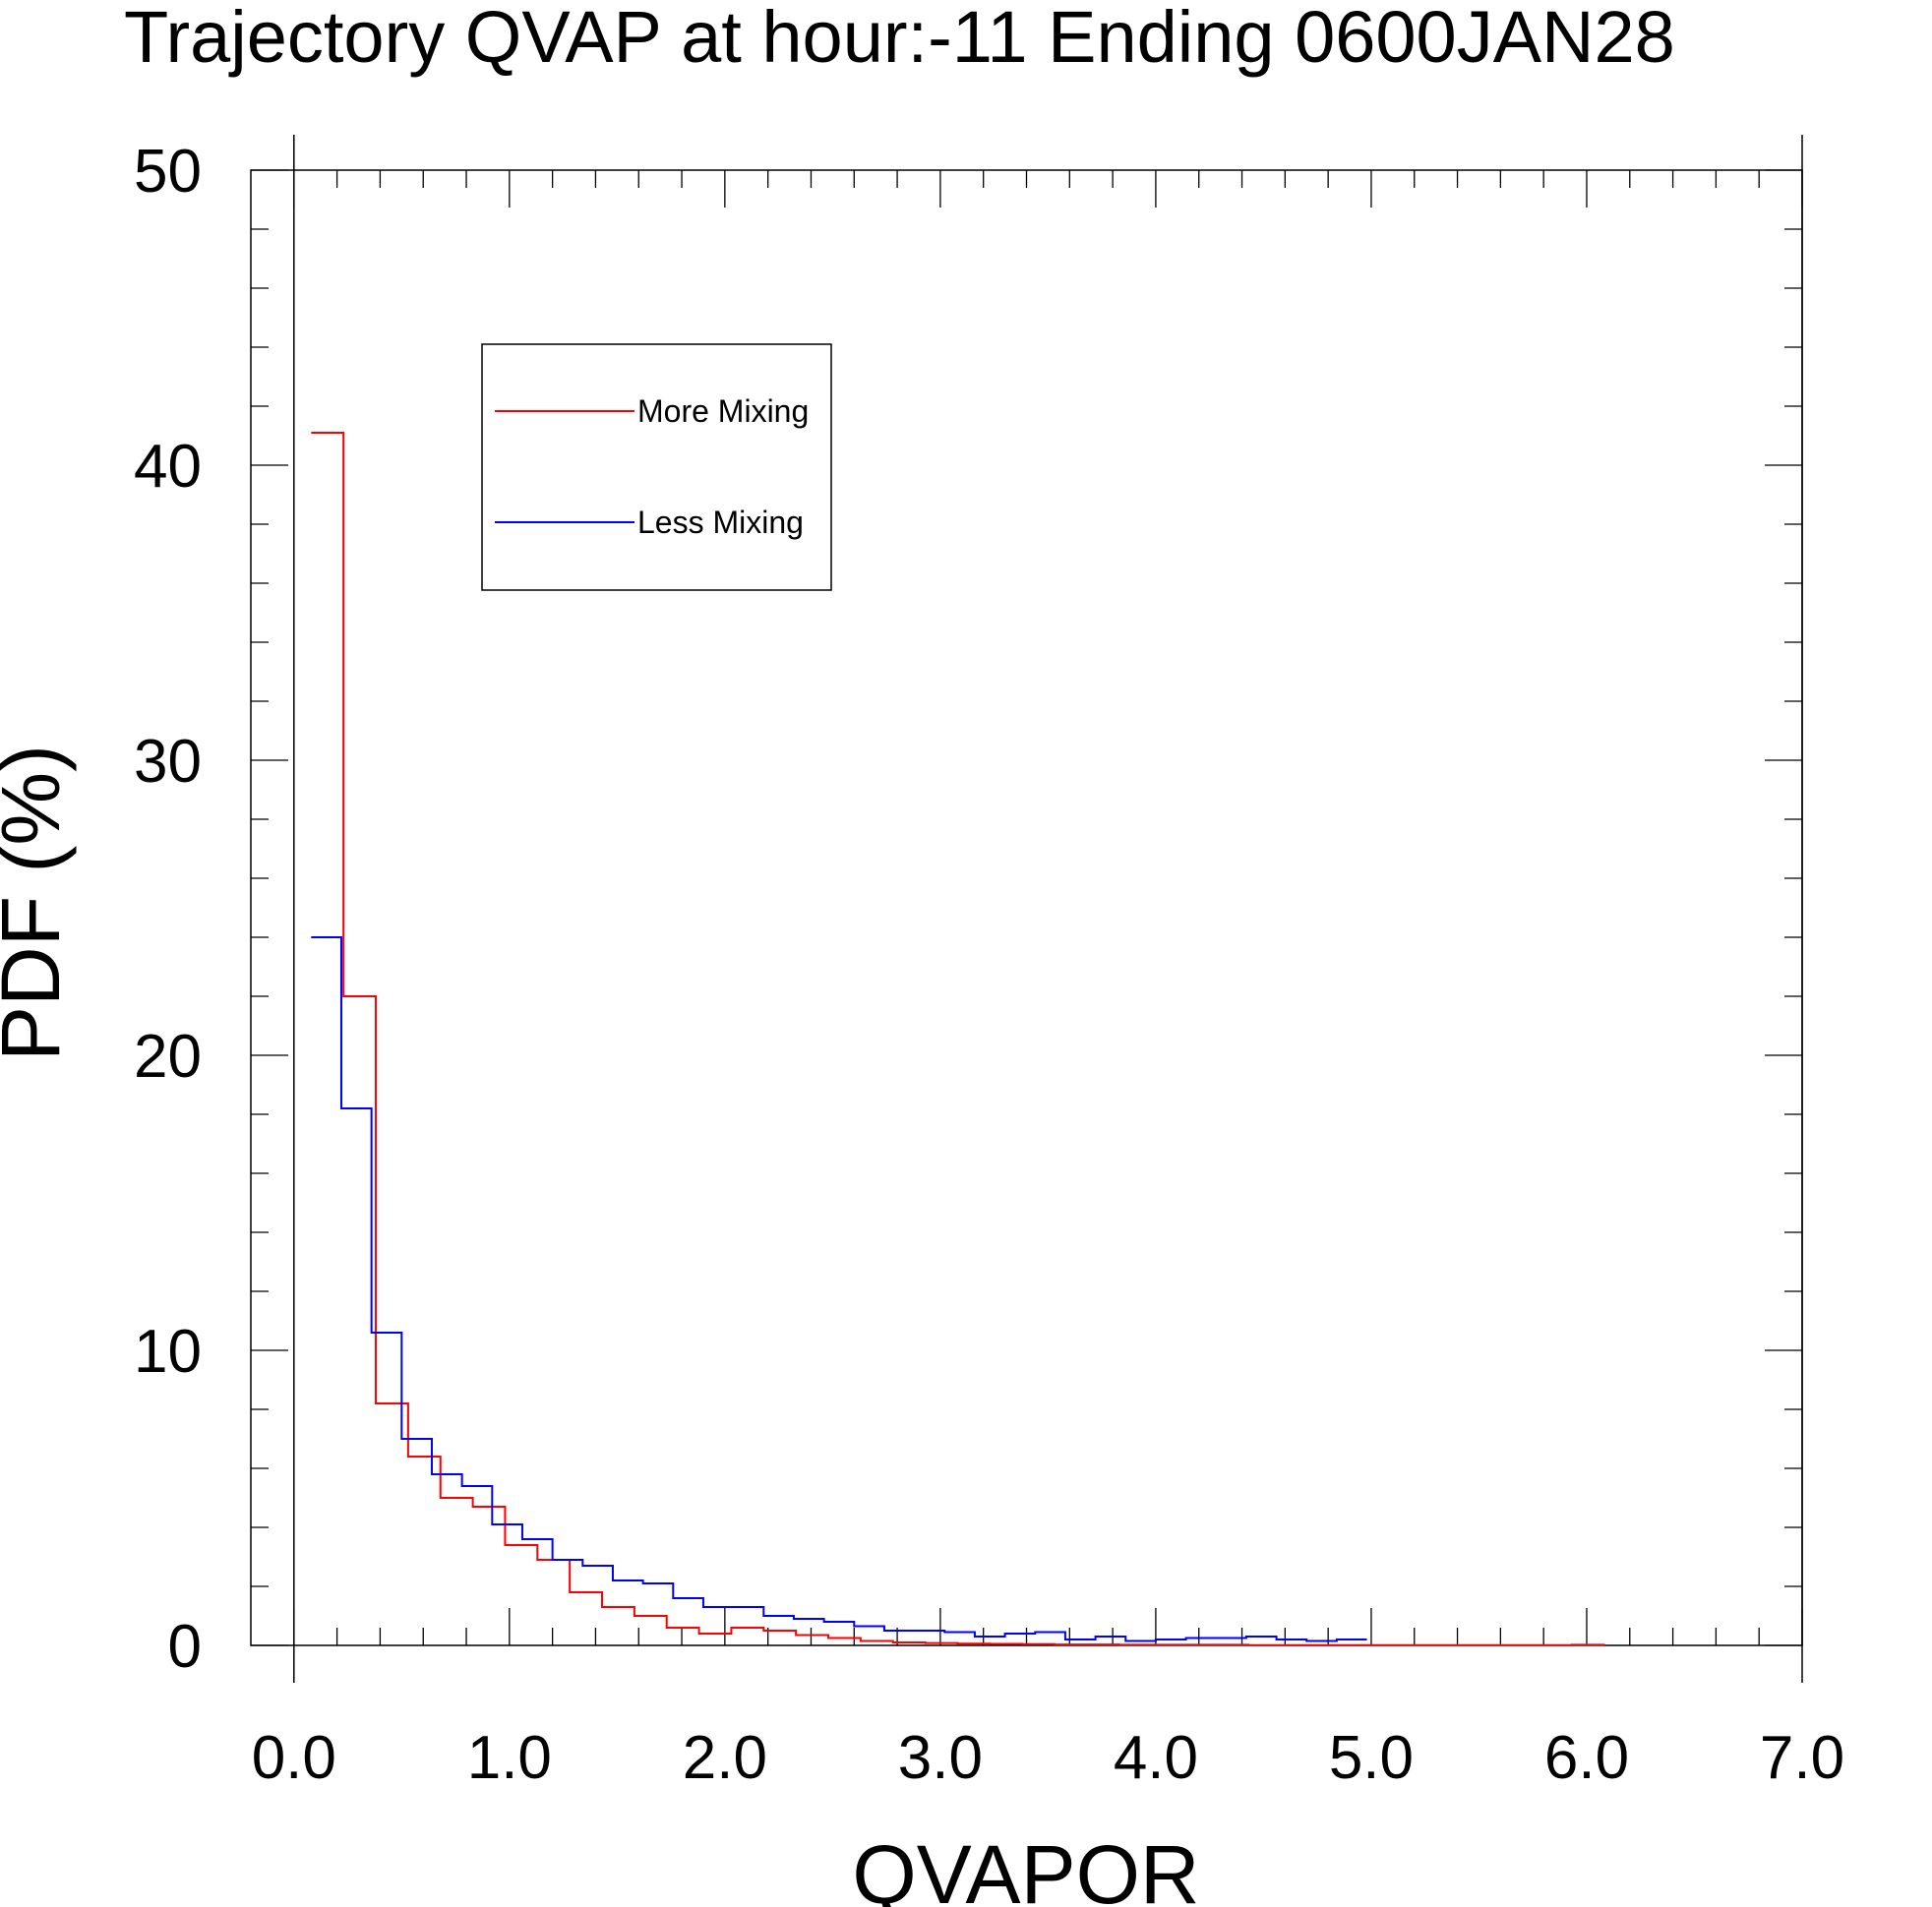 Image resolution: width=1932 pixels, height=1907 pixels. Describe the element at coordinates (725, 1758) in the screenshot. I see `x-tick-label: 2.0` at that location.